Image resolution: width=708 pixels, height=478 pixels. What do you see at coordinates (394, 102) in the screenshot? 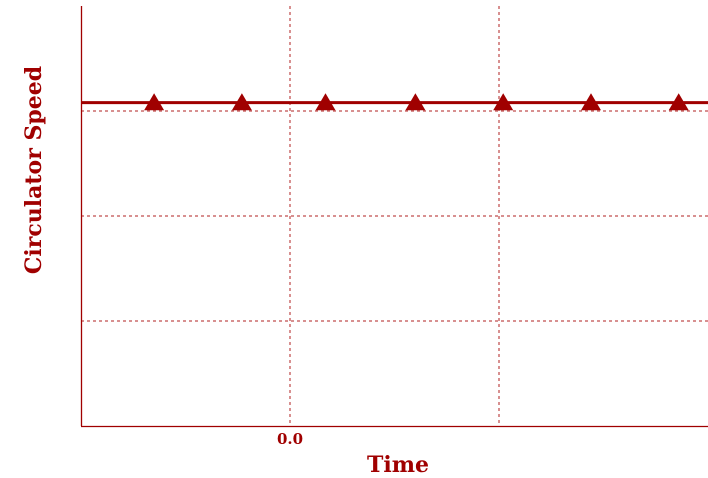
I see `series-layer` at bounding box center [394, 102].